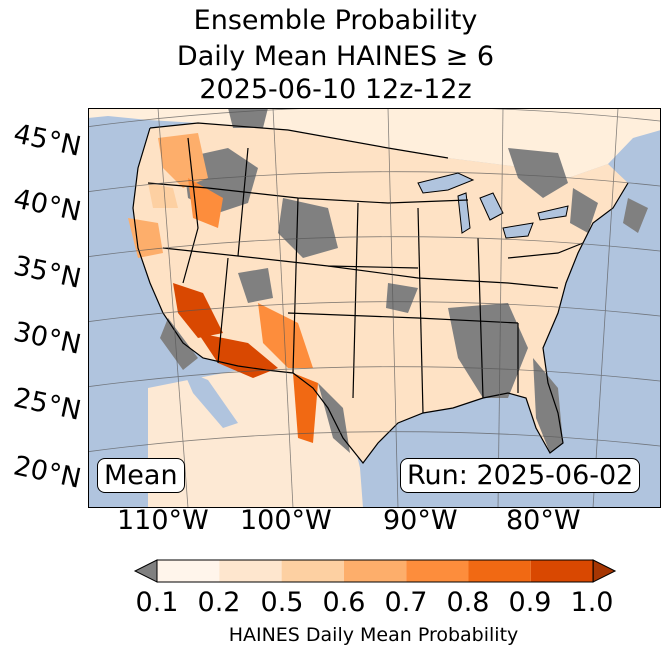 This screenshot has height=658, width=671. What do you see at coordinates (543, 520) in the screenshot?
I see `lon-label-80: 80°W` at bounding box center [543, 520].